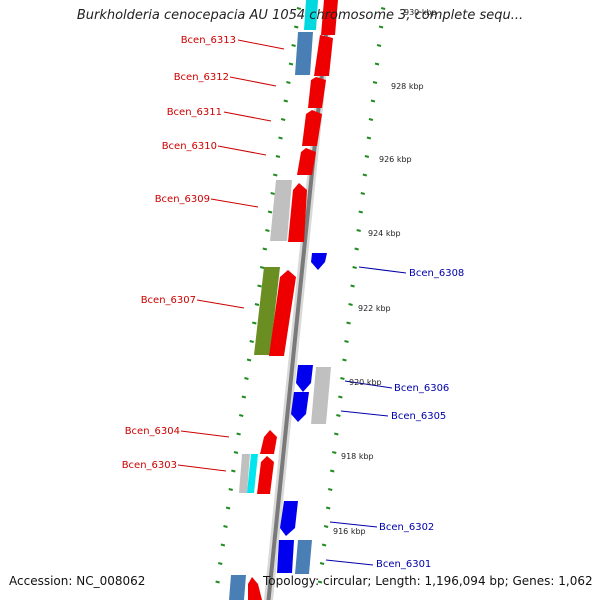 Image resolution: width=600 pixels, height=600 pixels. Describe the element at coordinates (194, 112) in the screenshot. I see `gene-label-6311: Bcen_6311` at that location.